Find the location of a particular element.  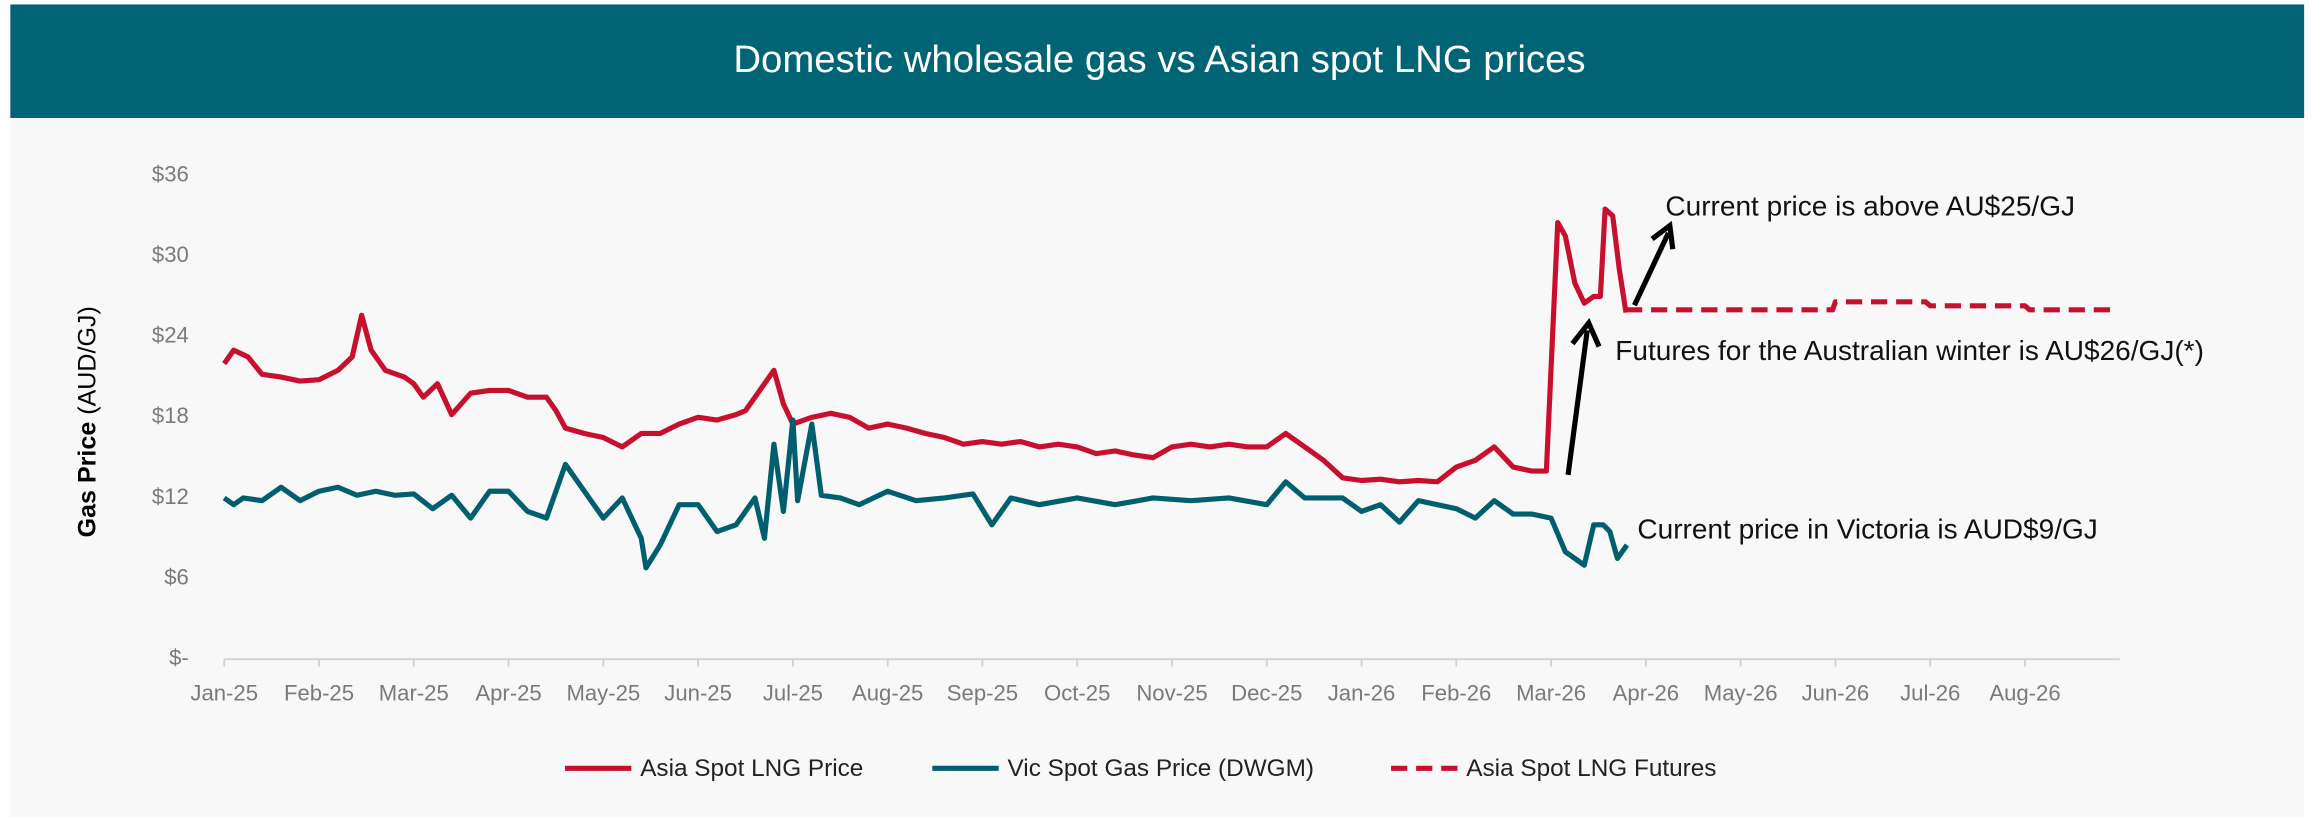

y-tick-label: $18 is located at coordinates (170, 415).